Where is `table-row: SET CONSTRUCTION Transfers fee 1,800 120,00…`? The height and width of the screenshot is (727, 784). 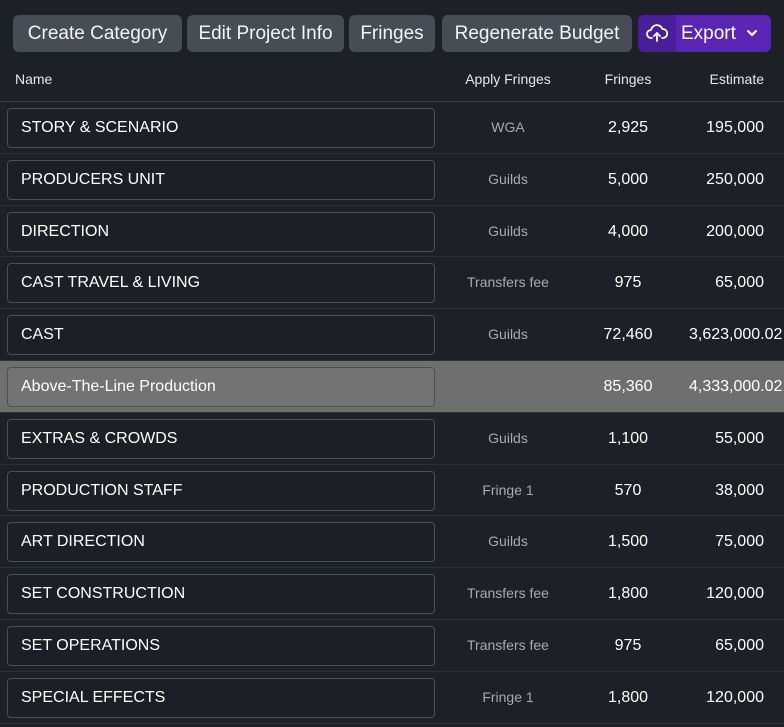
table-row: SET CONSTRUCTION Transfers fee 1,800 120,00… is located at coordinates (392, 594).